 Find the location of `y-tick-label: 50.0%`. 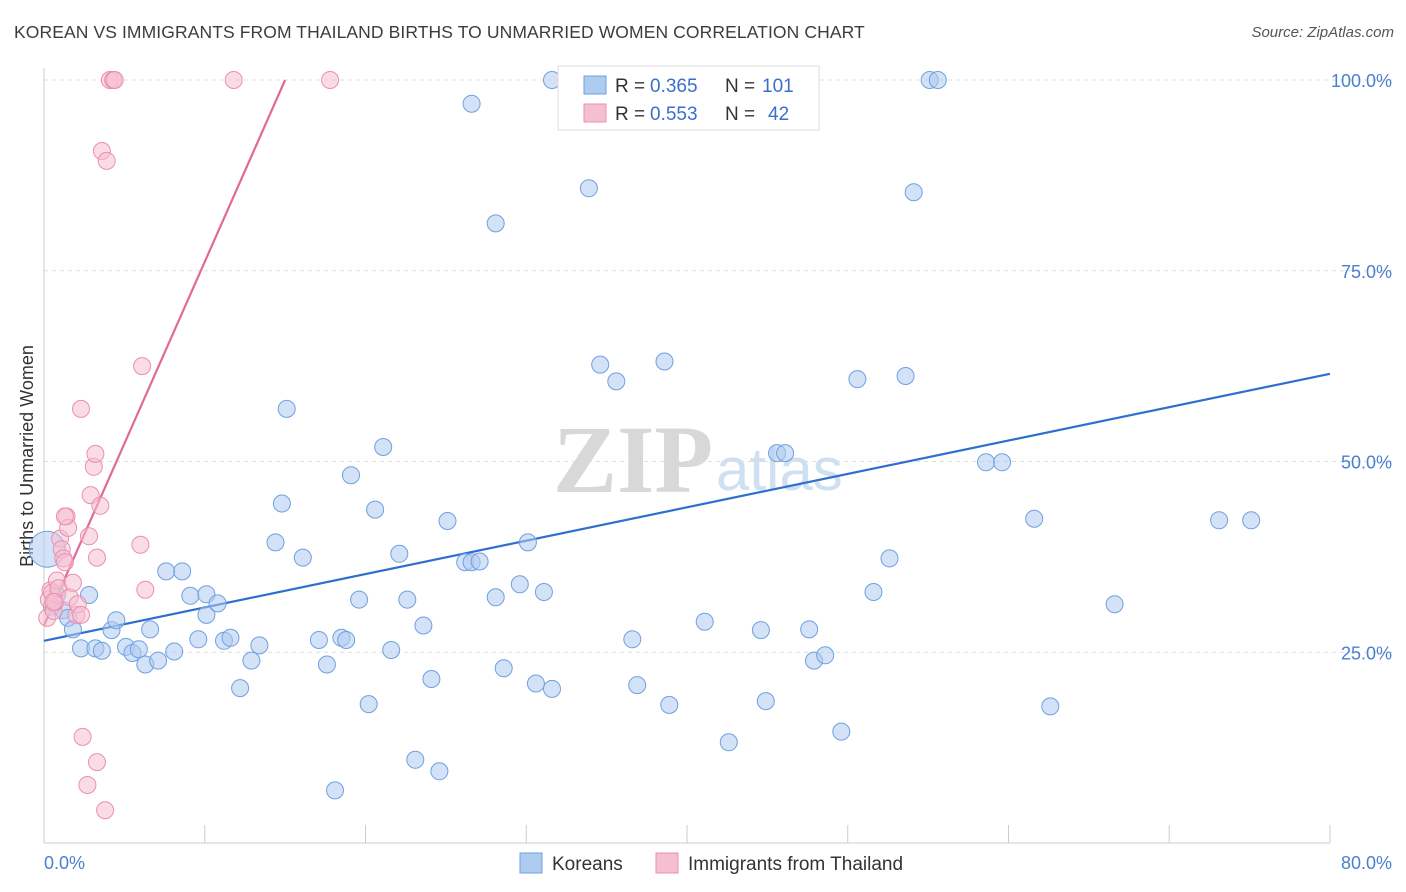

y-tick-label: 50.0% is located at coordinates (1366, 463).